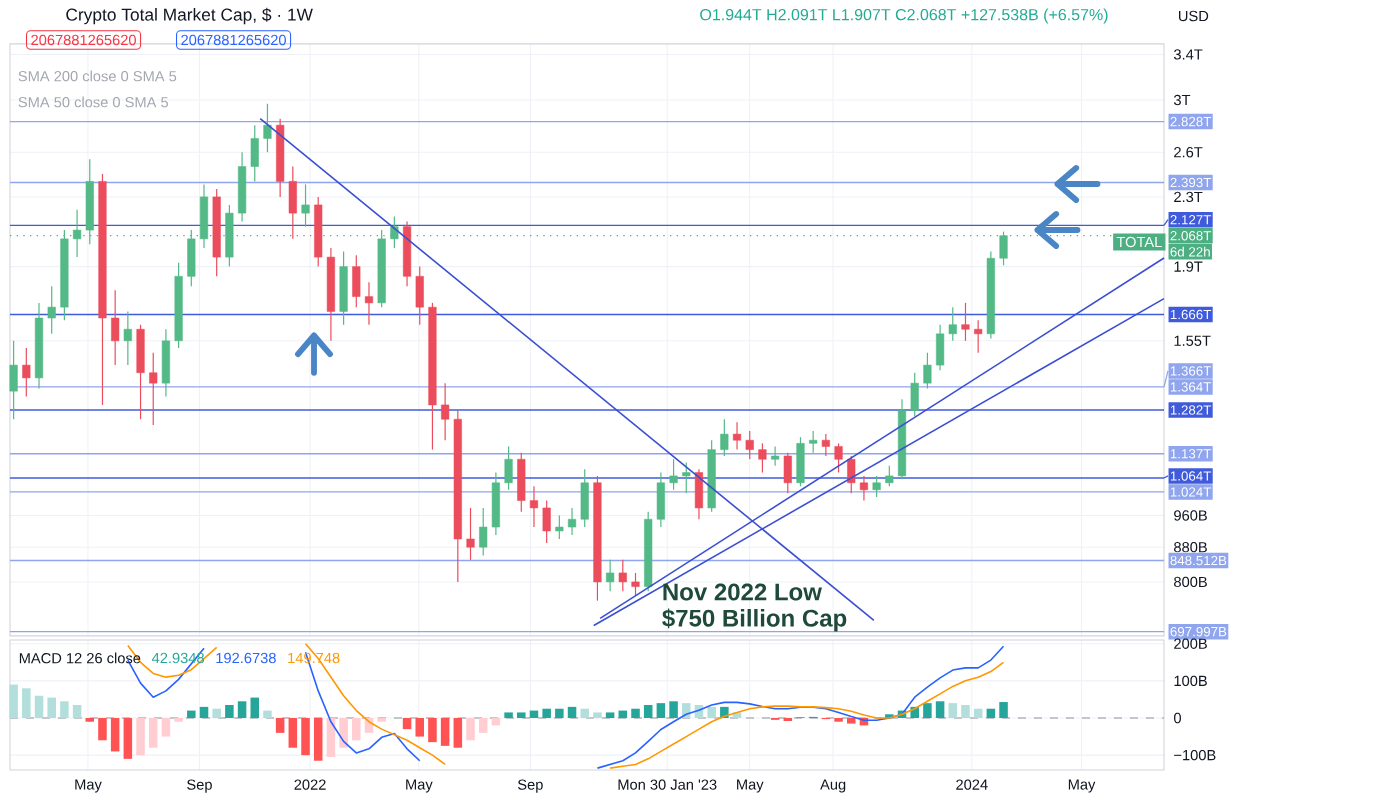  What do you see at coordinates (189, 16) in the screenshot?
I see `chart-title: Crypto Total Market Cap, $ · 1W` at bounding box center [189, 16].